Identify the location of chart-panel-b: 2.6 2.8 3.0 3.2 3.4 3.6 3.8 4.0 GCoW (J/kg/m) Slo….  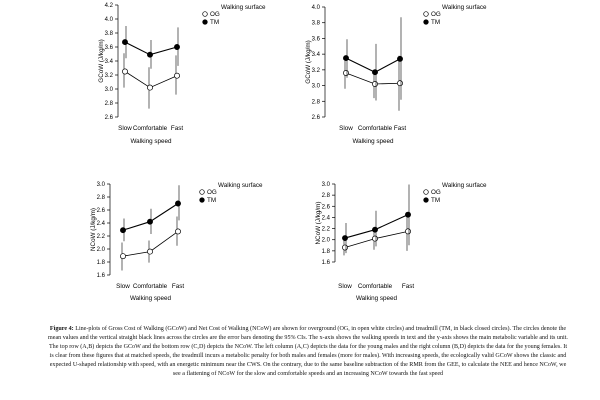
(396, 74).